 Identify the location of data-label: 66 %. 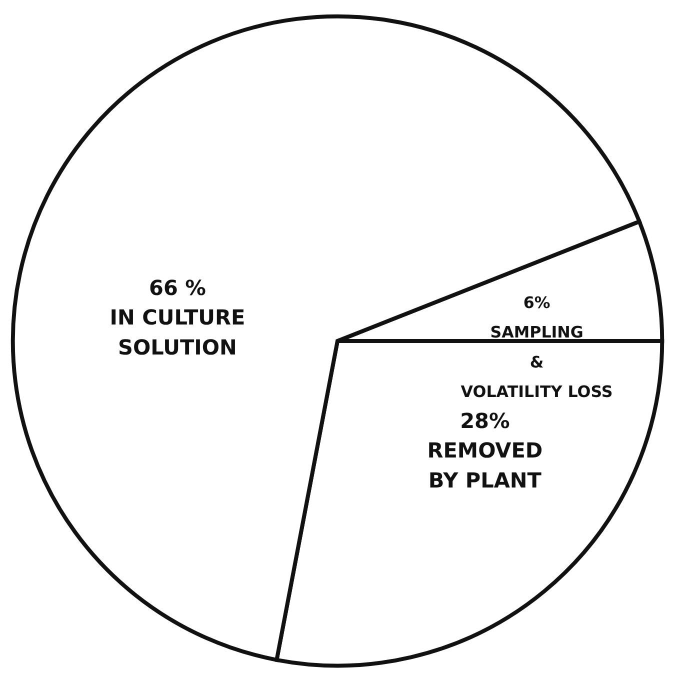
(177, 288).